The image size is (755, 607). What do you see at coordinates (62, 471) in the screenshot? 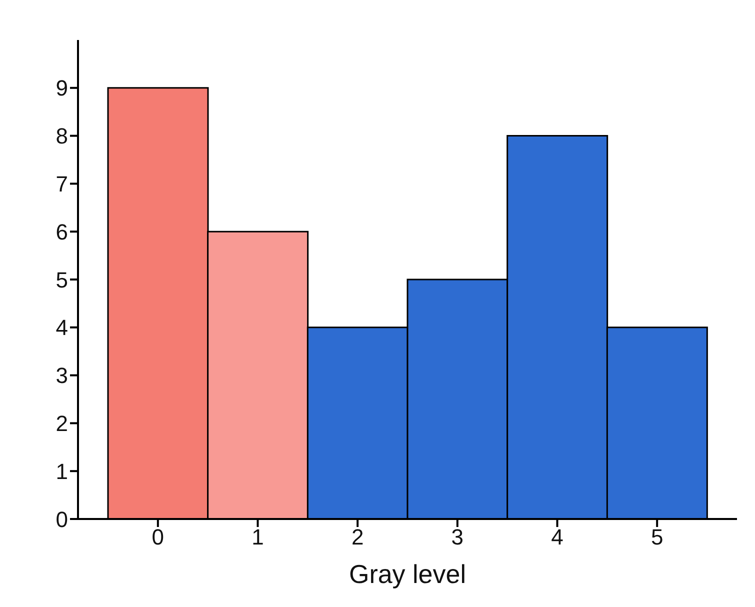
I see `y-tick-label: 1` at bounding box center [62, 471].